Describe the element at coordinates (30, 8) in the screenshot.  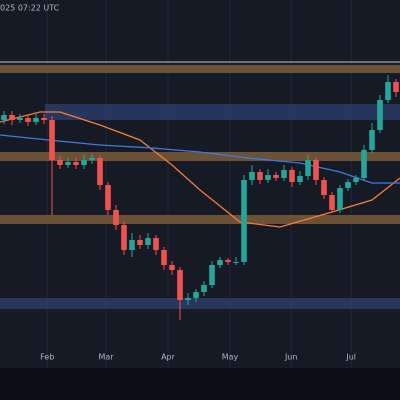
I see `header-text: 025 07:22 UTC` at that location.